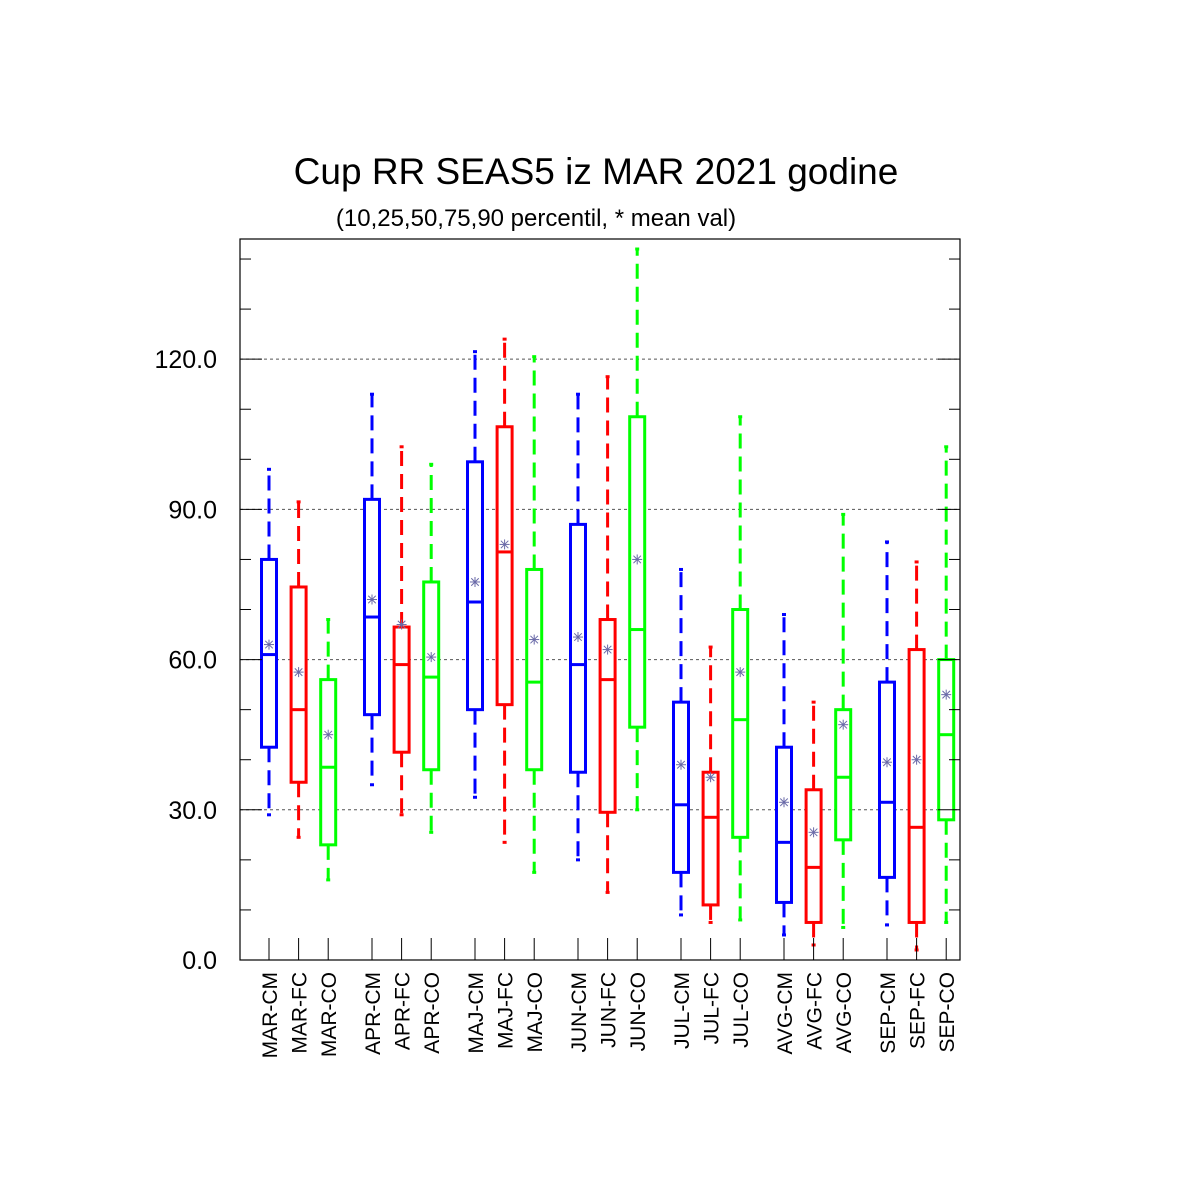  Describe the element at coordinates (300, 1013) in the screenshot. I see `x-tick-label: MAR-FC` at that location.